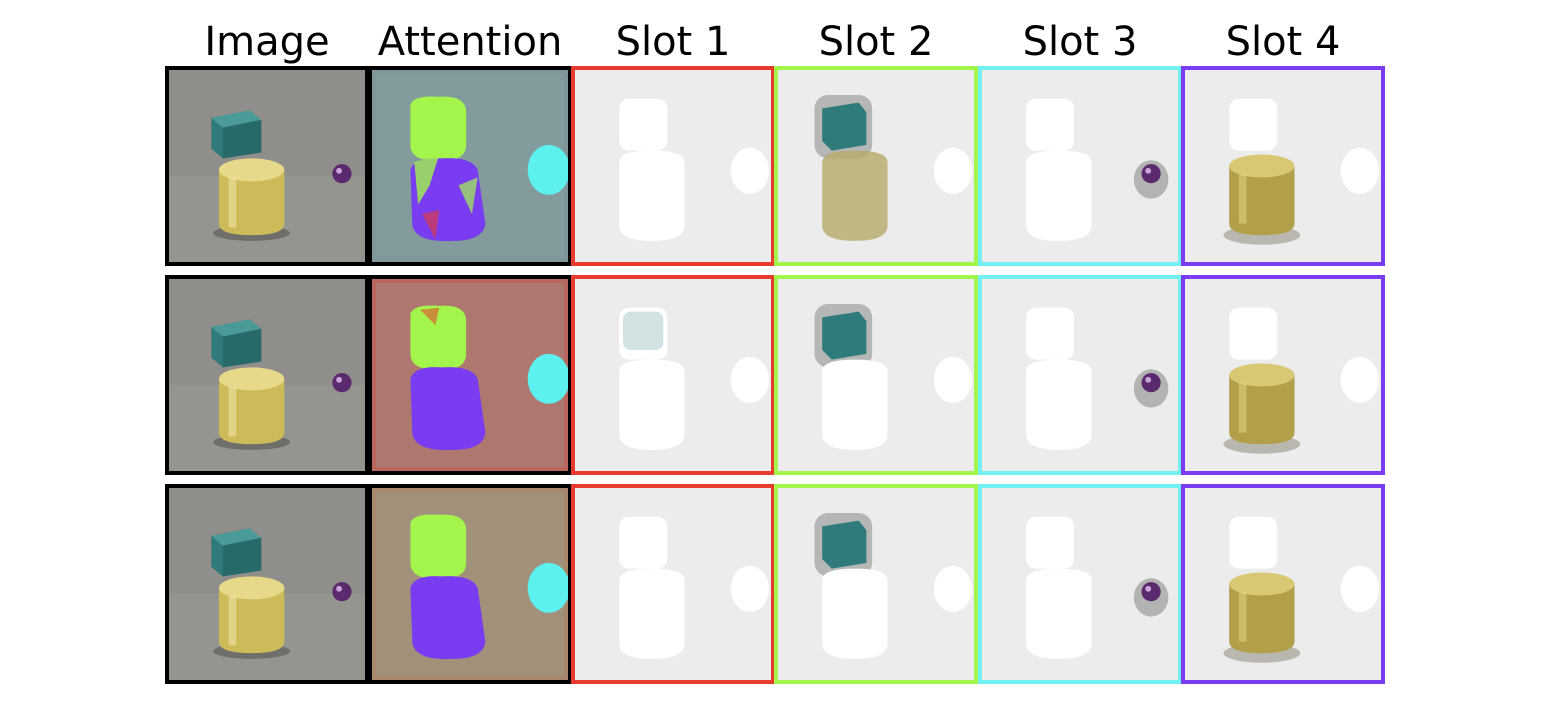 Image resolution: width=1559 pixels, height=717 pixels. I want to click on column-header-slot2: Slot 2, so click(876, 42).